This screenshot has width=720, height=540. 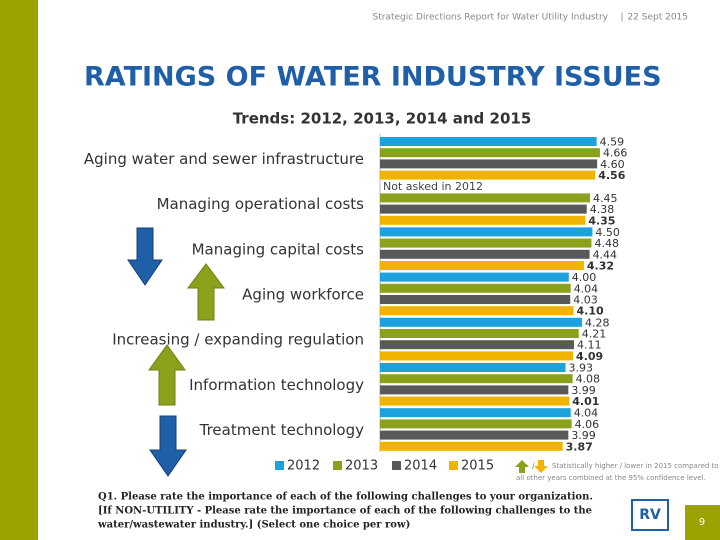 What do you see at coordinates (594, 334) in the screenshot?
I see `value-label: 4.21` at bounding box center [594, 334].